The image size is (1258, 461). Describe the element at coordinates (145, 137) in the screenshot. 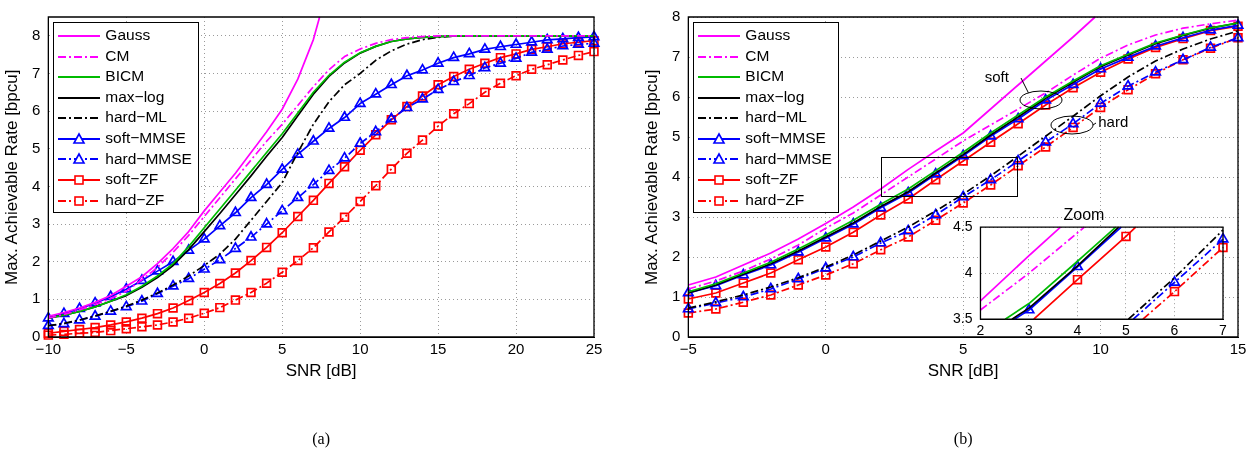

I see `legend-label: soft−MMSE` at that location.